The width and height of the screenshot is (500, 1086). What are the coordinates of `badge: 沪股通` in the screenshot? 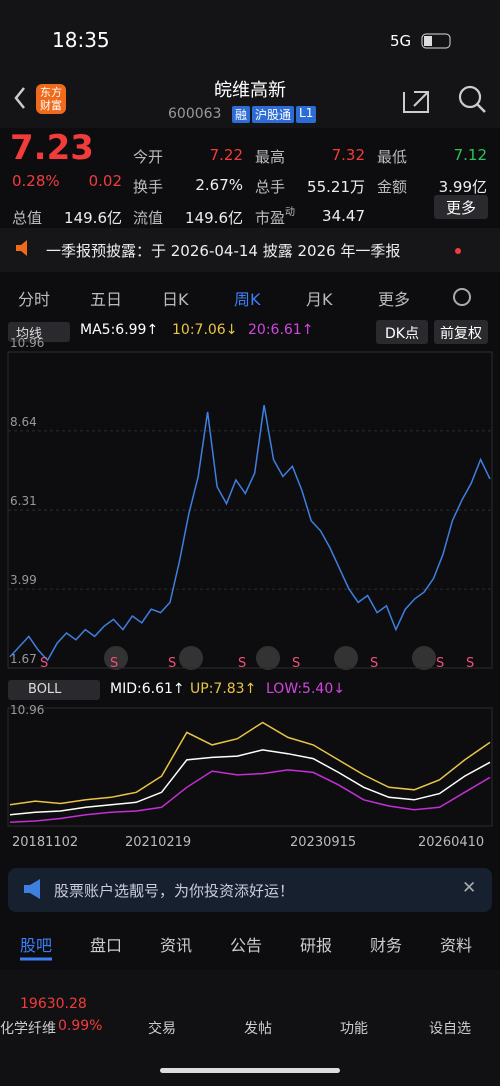 It's located at (273, 114).